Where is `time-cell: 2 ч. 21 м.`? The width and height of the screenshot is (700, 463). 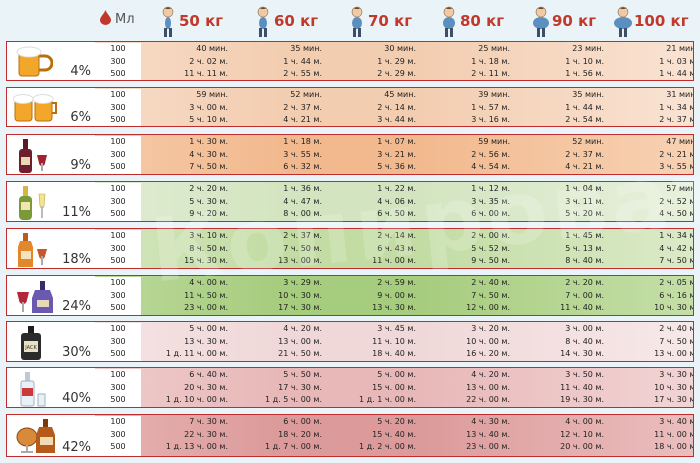
time-cell: 2 ч. 21 м. is located at coordinates (676, 154).